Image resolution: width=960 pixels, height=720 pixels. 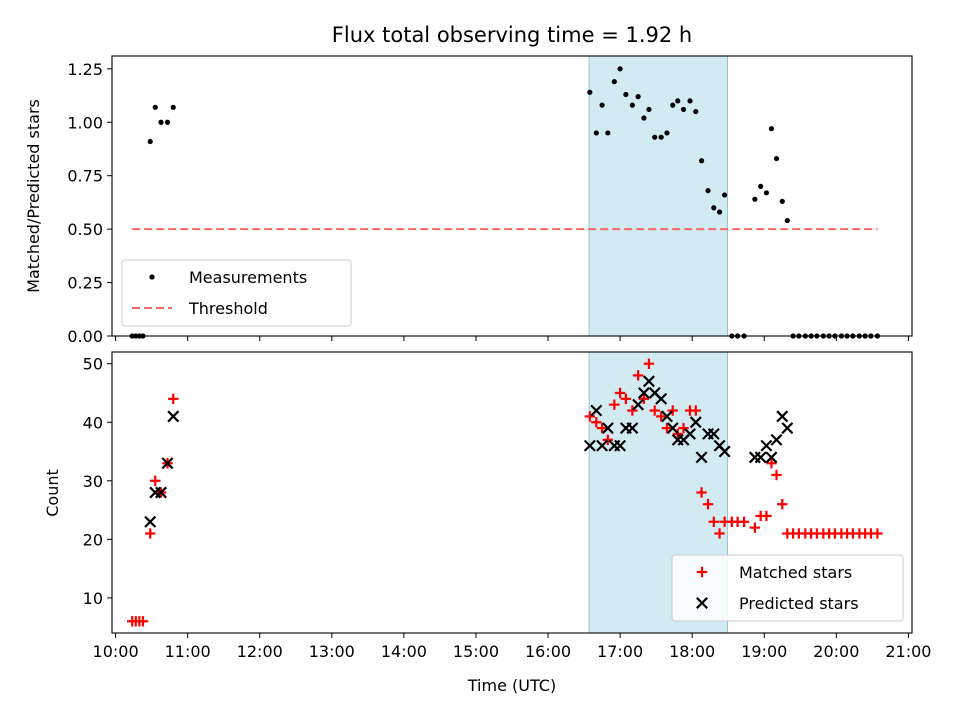 I want to click on legend-item: Measurements, so click(x=228, y=277).